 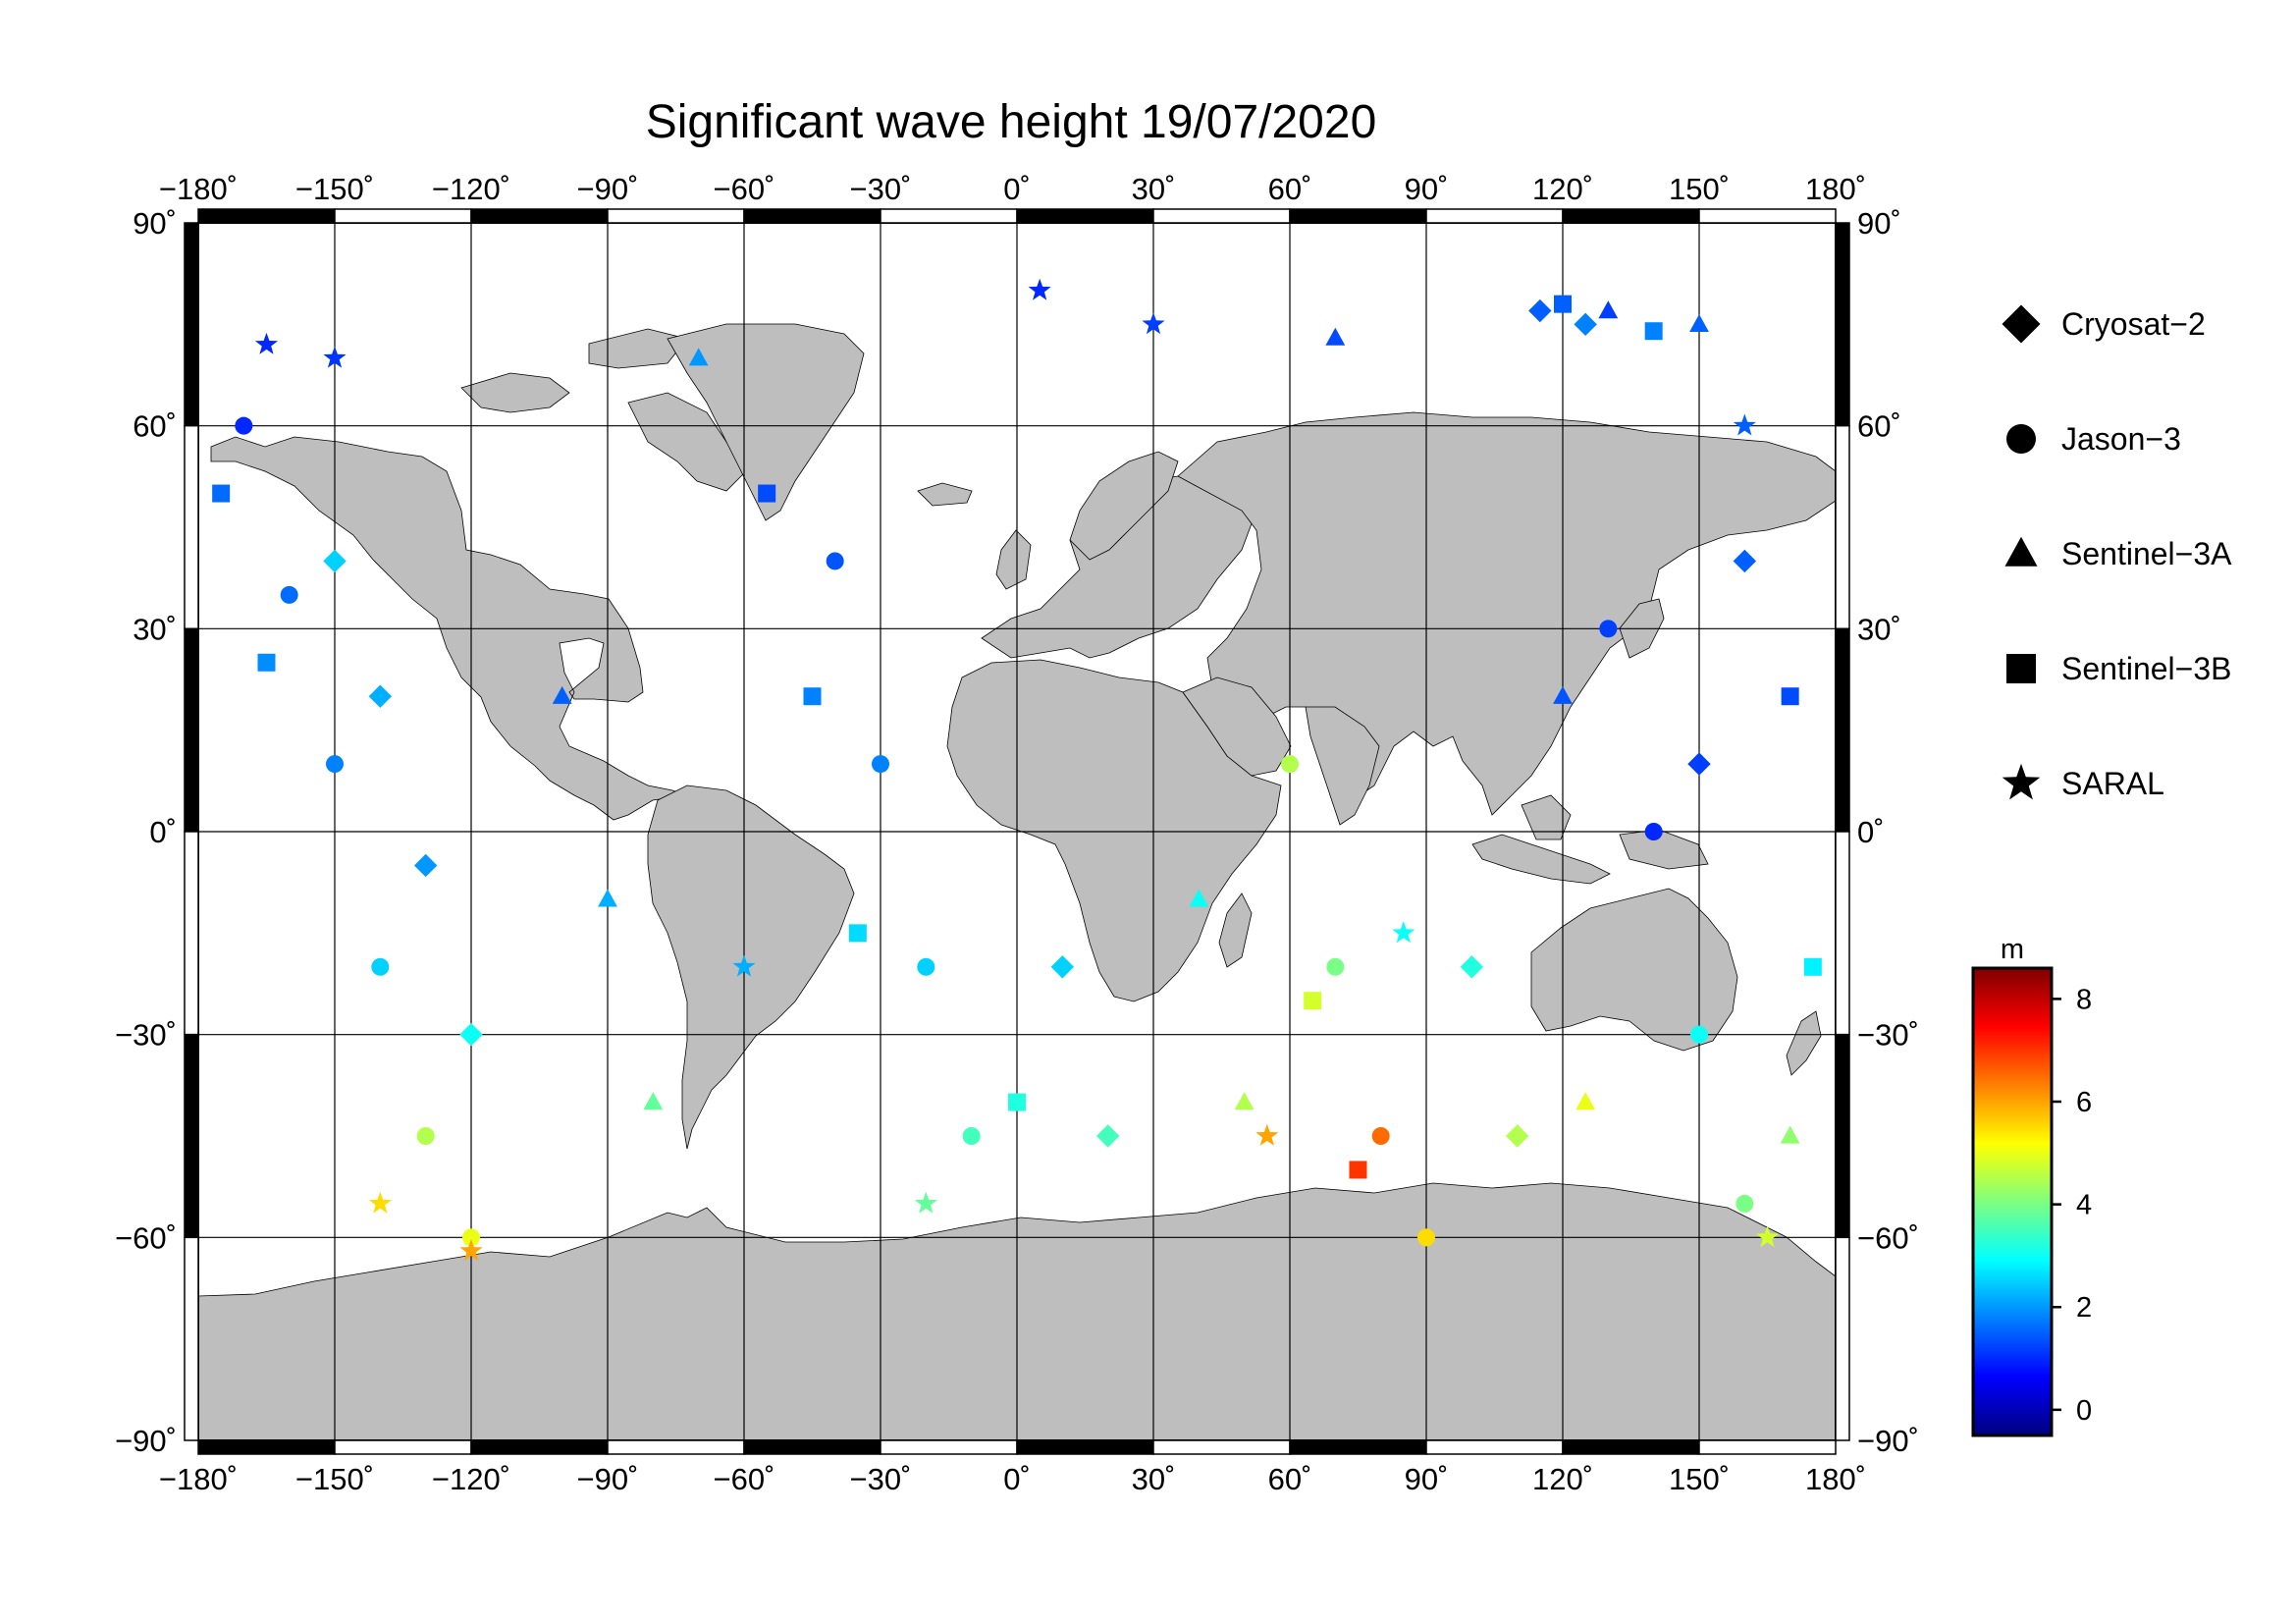 I want to click on colorbar-tick-label: 4, so click(x=2084, y=1205).